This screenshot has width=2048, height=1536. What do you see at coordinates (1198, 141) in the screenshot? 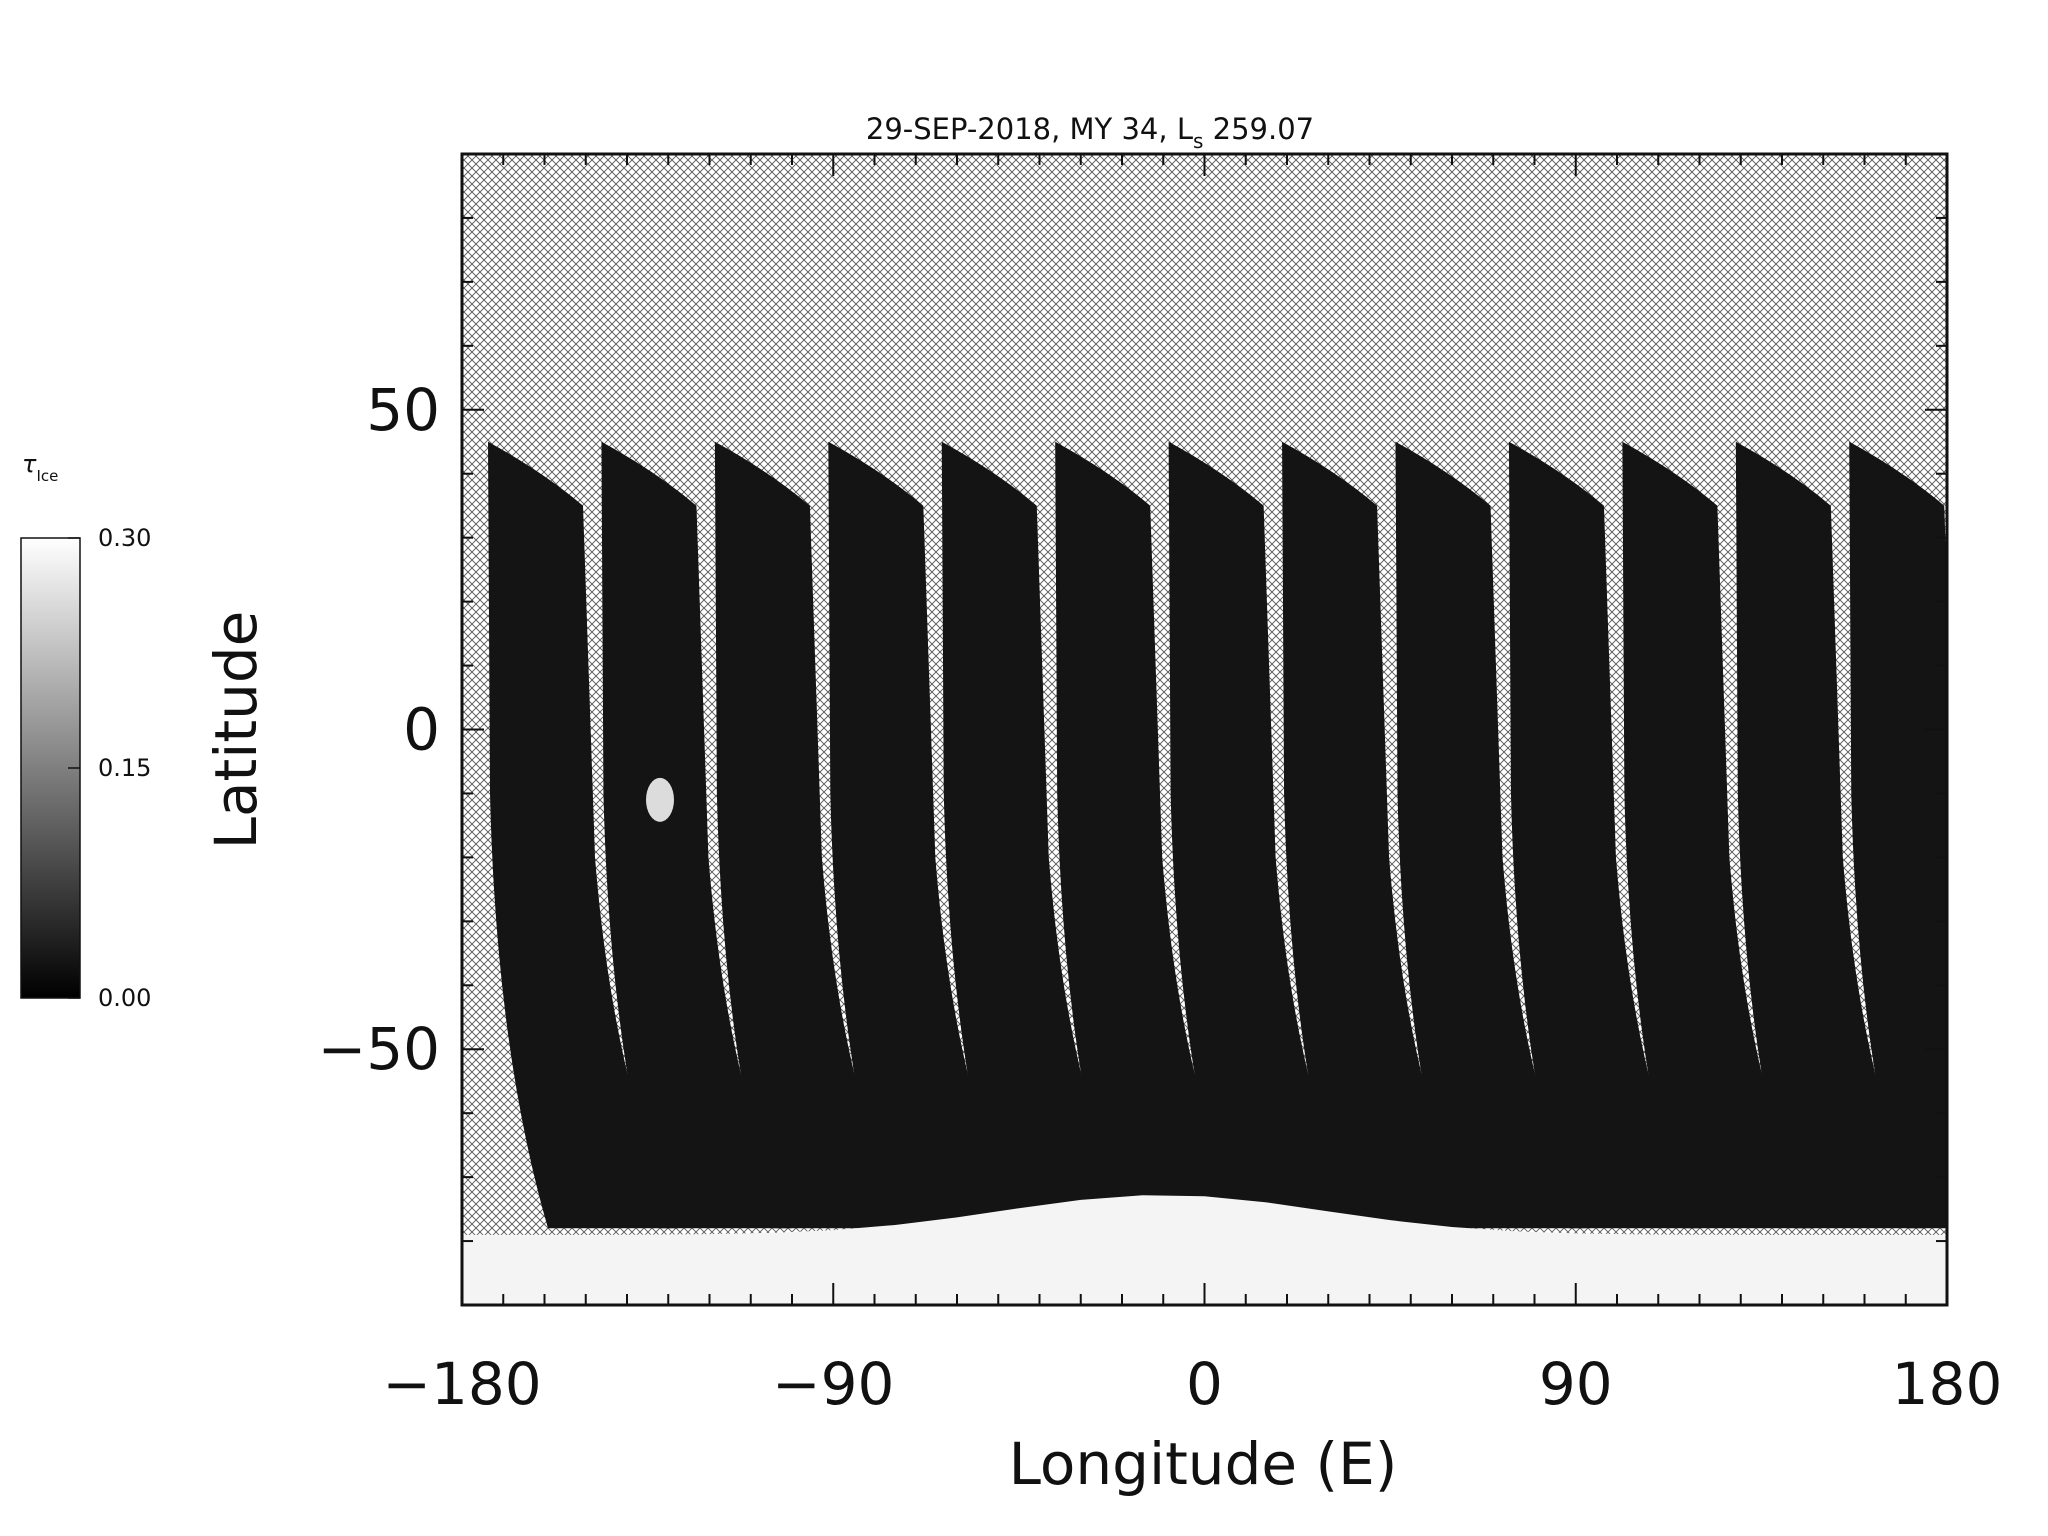
I see `chart-title-subscript: s` at bounding box center [1198, 141].